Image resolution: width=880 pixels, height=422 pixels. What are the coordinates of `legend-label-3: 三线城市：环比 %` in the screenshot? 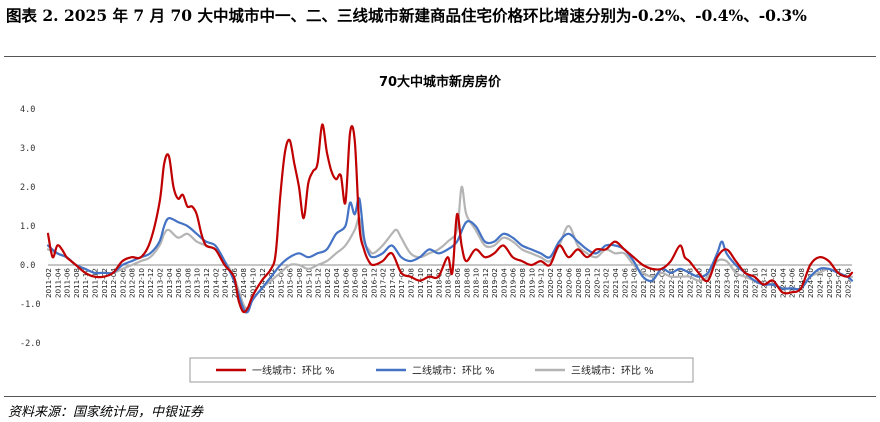 It's located at (612, 370).